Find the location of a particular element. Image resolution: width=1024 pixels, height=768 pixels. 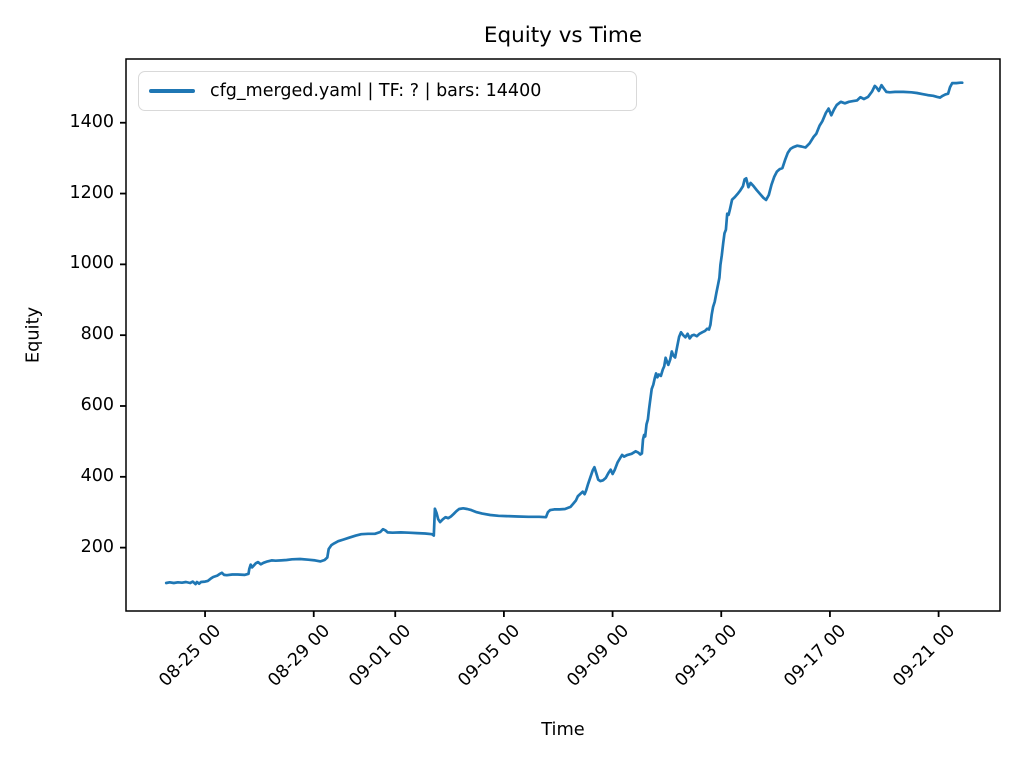

chart-title: Equity vs Time is located at coordinates (563, 35).